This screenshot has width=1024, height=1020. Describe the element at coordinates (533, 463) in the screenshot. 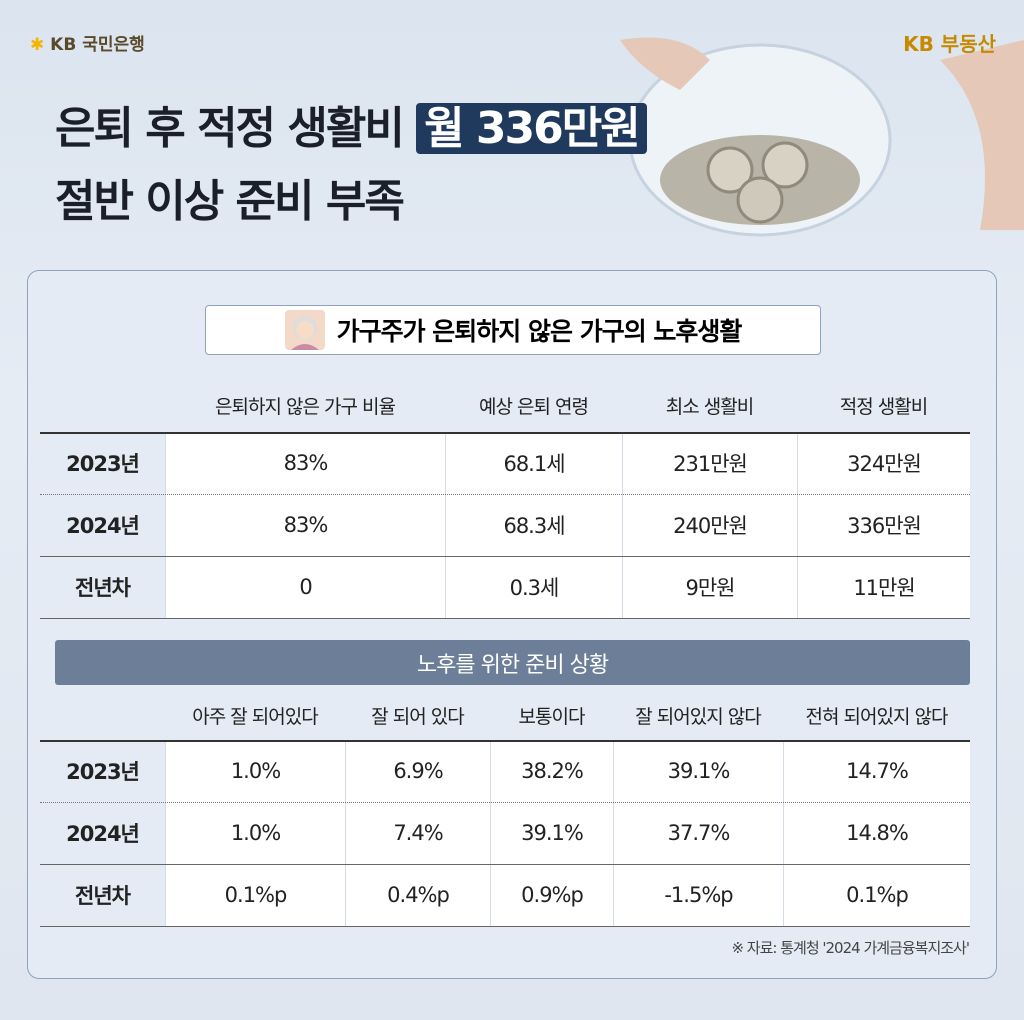

I see `table-cell: 68.1세` at that location.